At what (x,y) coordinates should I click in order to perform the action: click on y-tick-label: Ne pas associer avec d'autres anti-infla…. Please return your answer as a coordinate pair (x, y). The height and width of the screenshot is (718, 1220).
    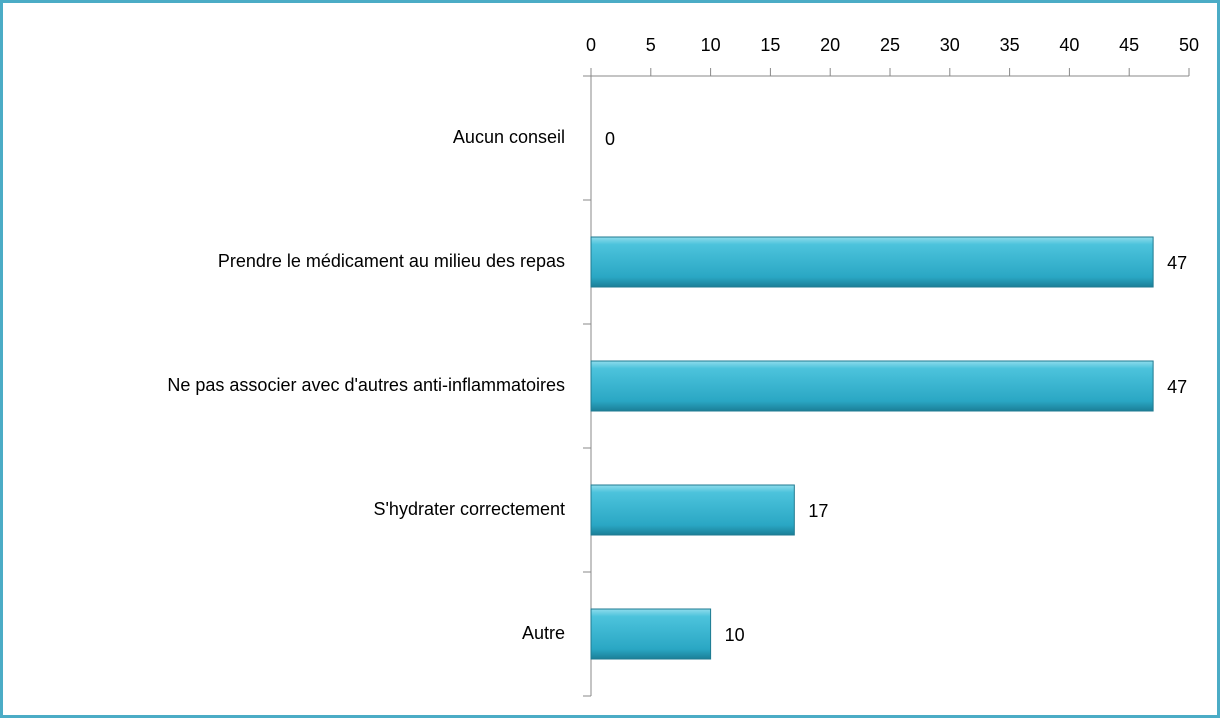
    Looking at the image, I should click on (366, 385).